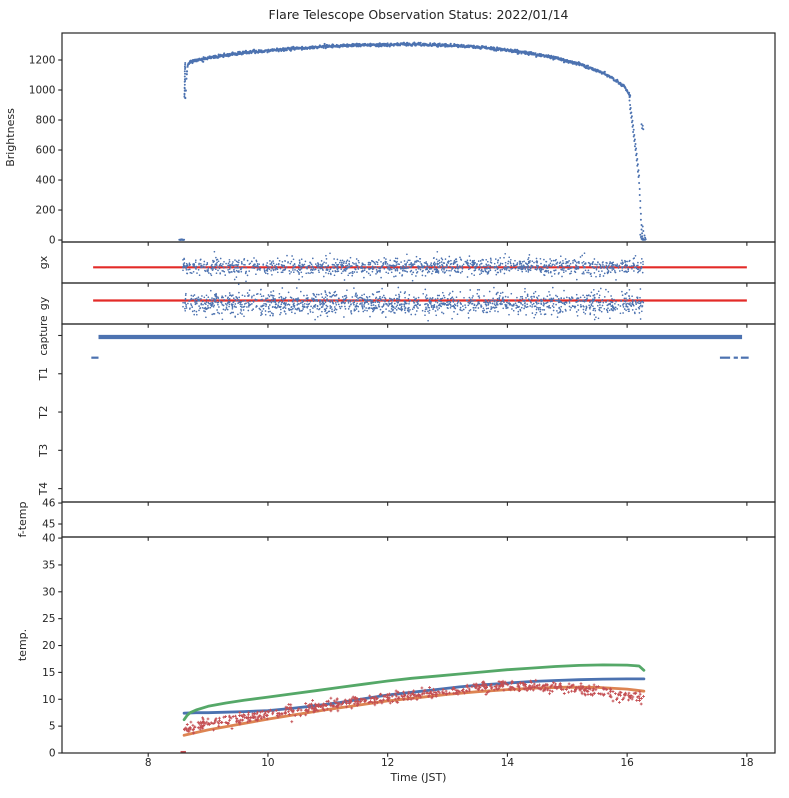  Describe the element at coordinates (414, 696) in the screenshot. I see `temp-blue-line` at that location.